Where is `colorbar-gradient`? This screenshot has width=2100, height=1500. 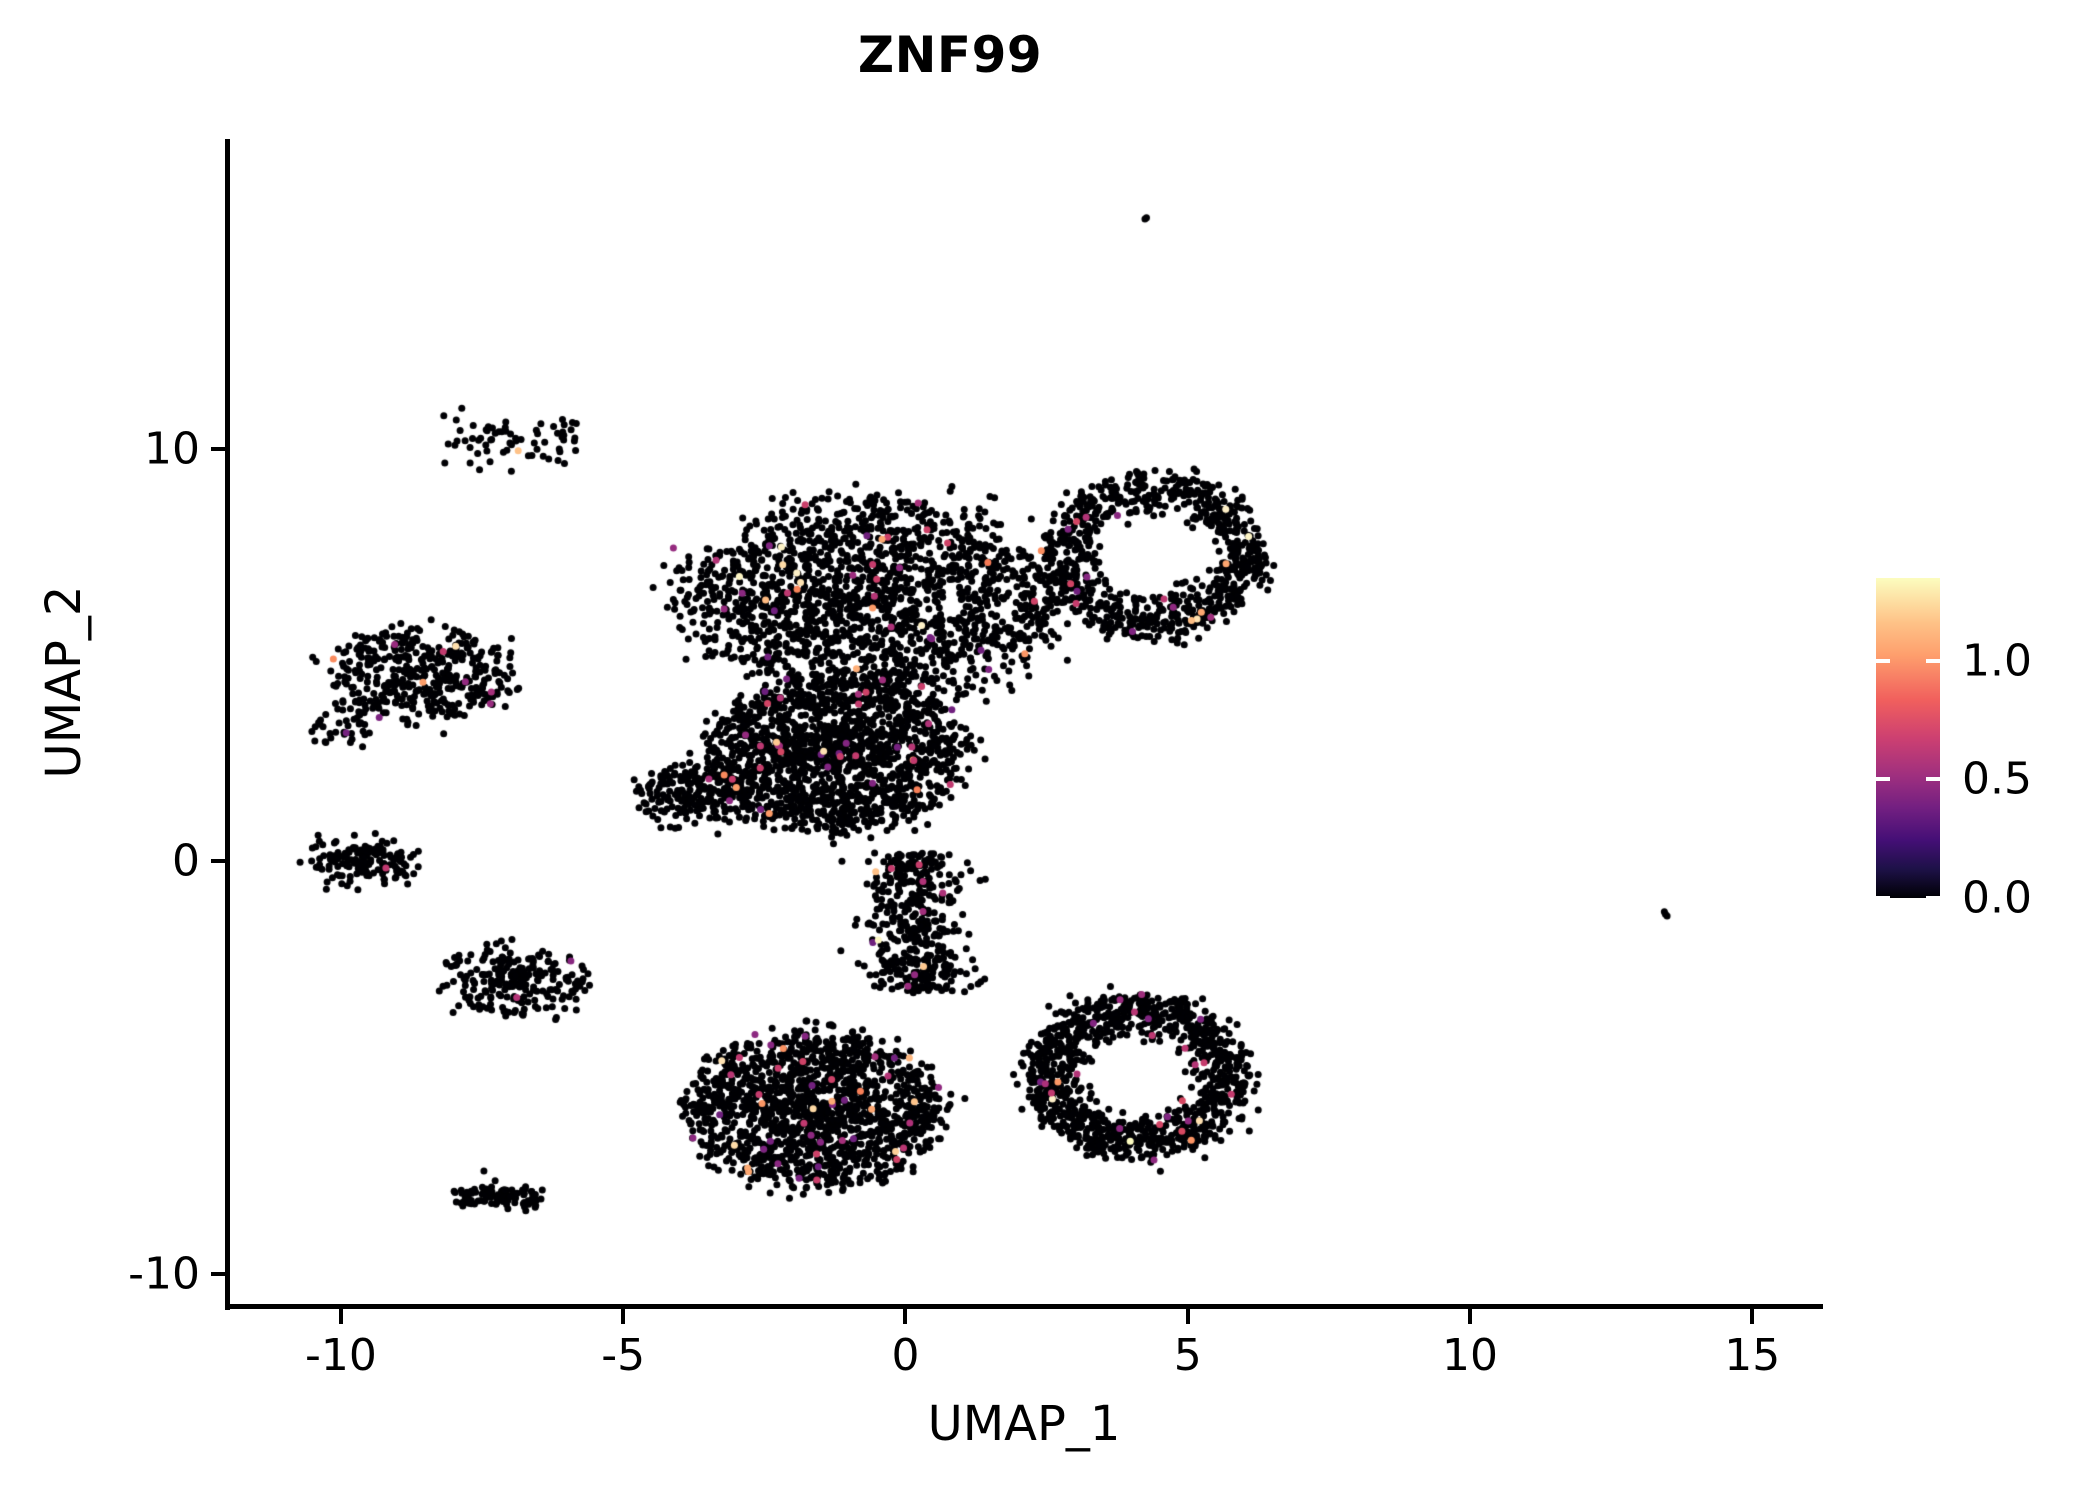 colorbar-gradient is located at coordinates (1908, 738).